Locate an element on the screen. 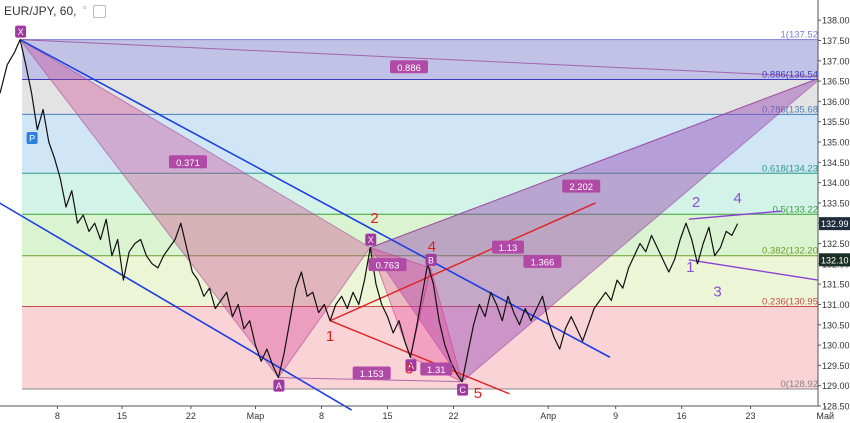 The height and width of the screenshot is (423, 850). price-badge-label: 132.10 is located at coordinates (835, 260).